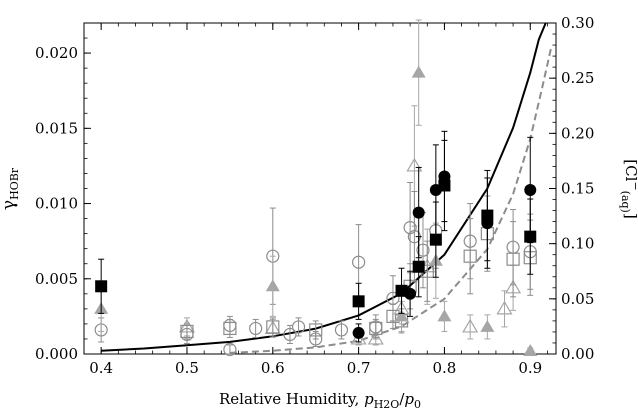 This screenshot has width=638, height=412. I want to click on y-tick-label: 0.020, so click(56, 53).